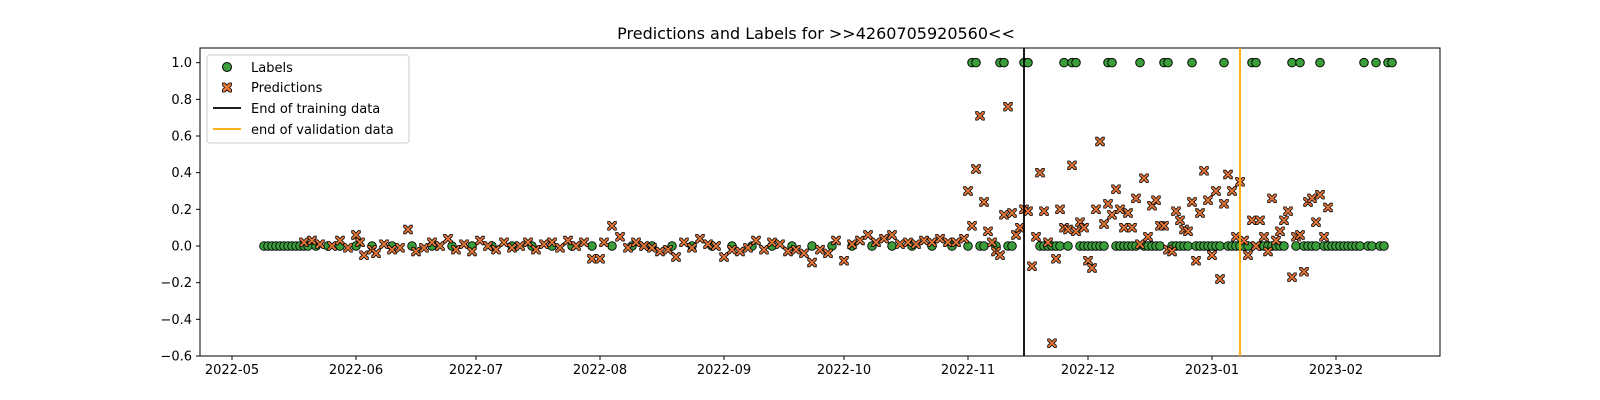 The image size is (1600, 400). Describe the element at coordinates (232, 370) in the screenshot. I see `x-tick-label: 2022-05` at that location.